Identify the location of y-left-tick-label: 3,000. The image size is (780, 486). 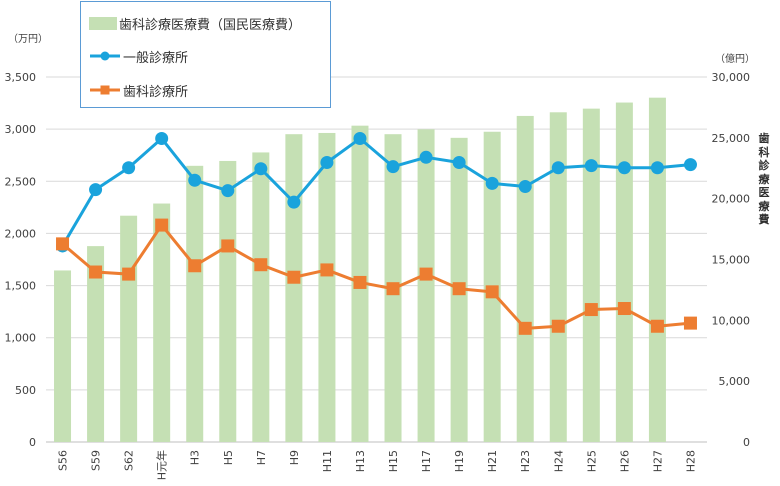
(21, 129).